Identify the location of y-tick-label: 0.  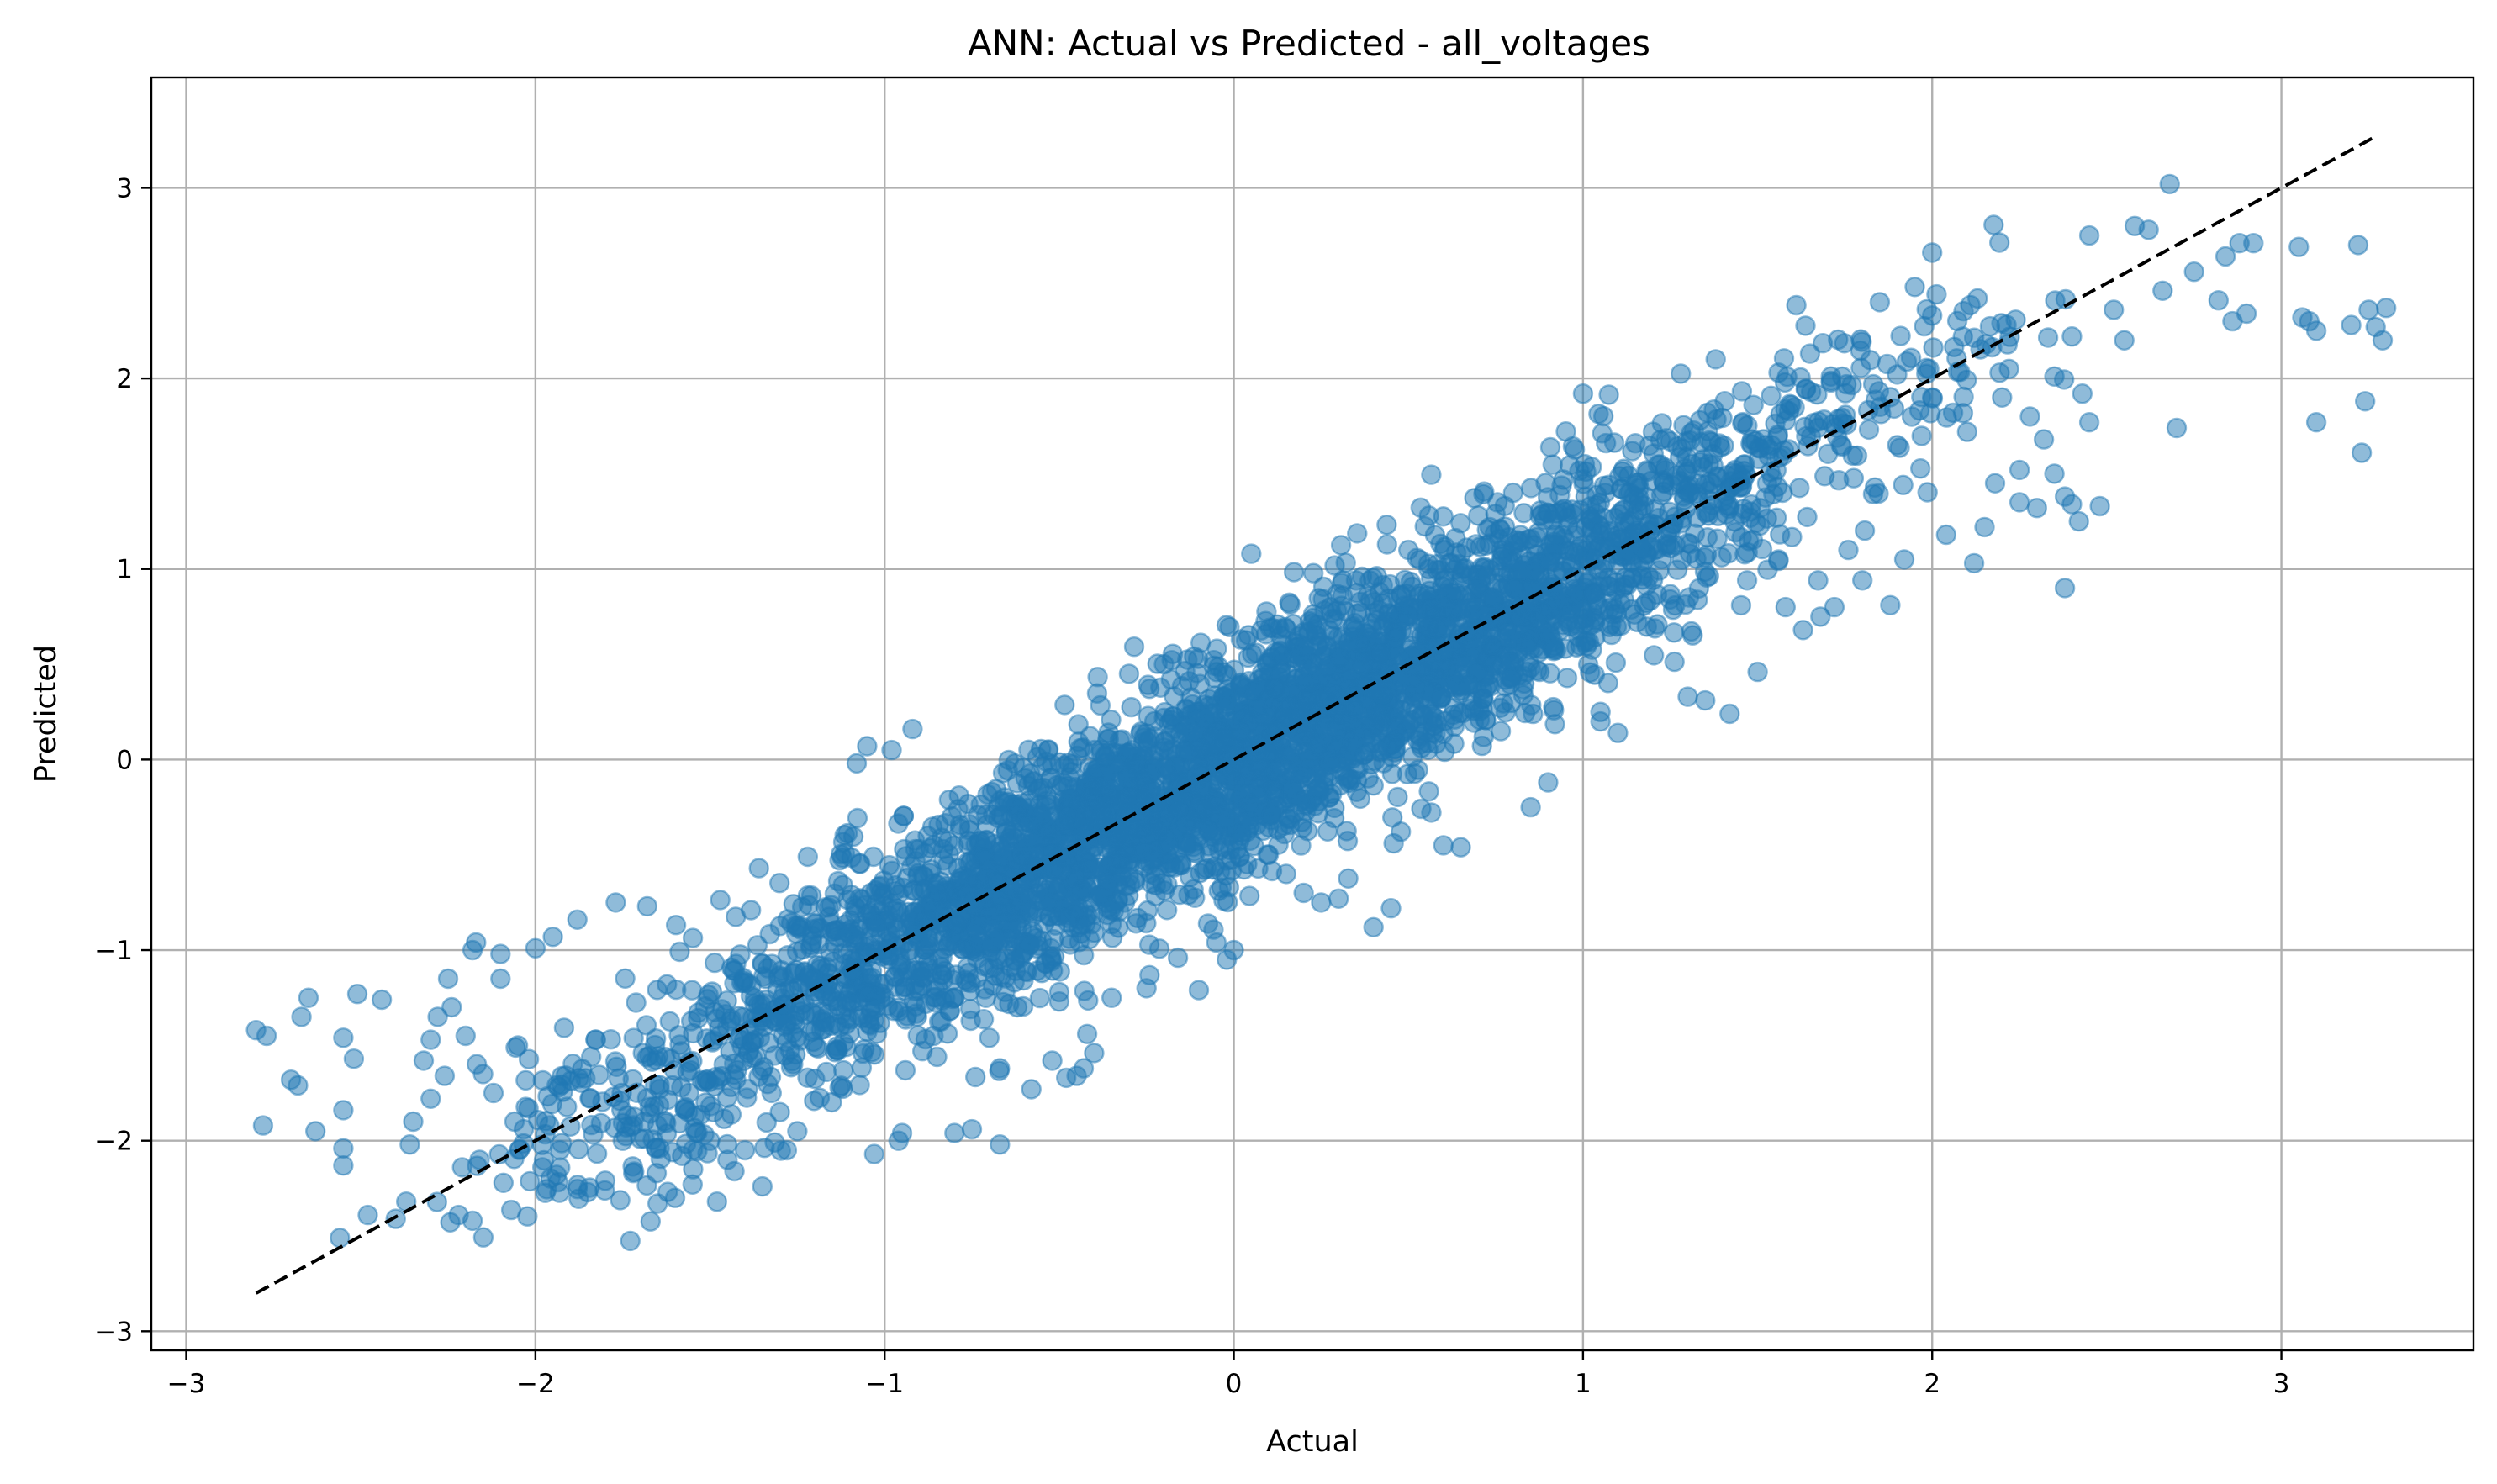
(124, 760).